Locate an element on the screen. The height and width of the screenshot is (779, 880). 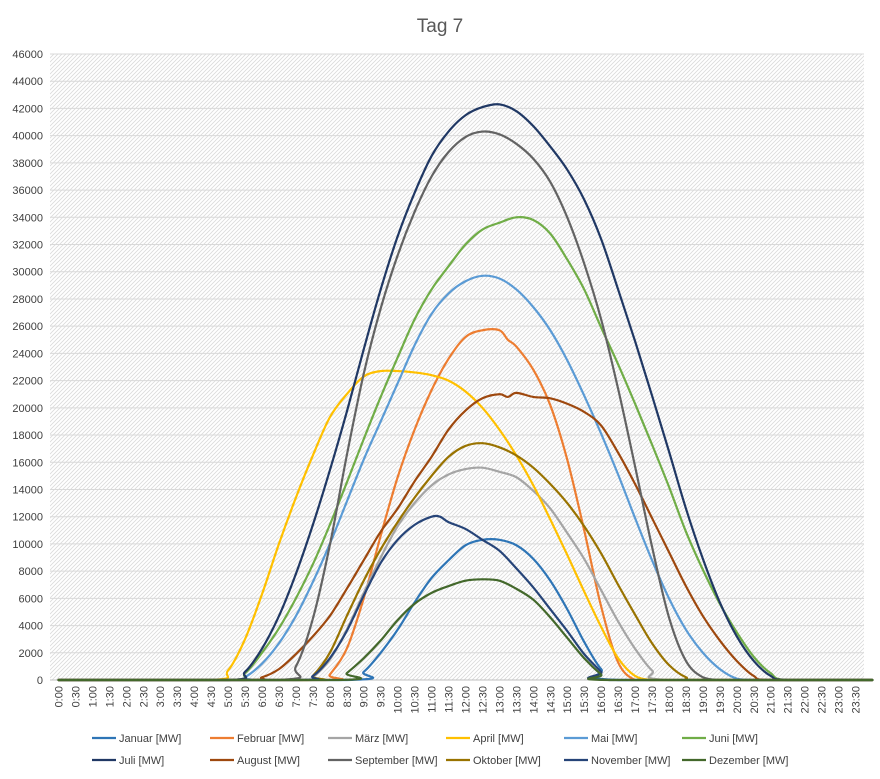
x-tick-label: 14:00 is located at coordinates (534, 700).